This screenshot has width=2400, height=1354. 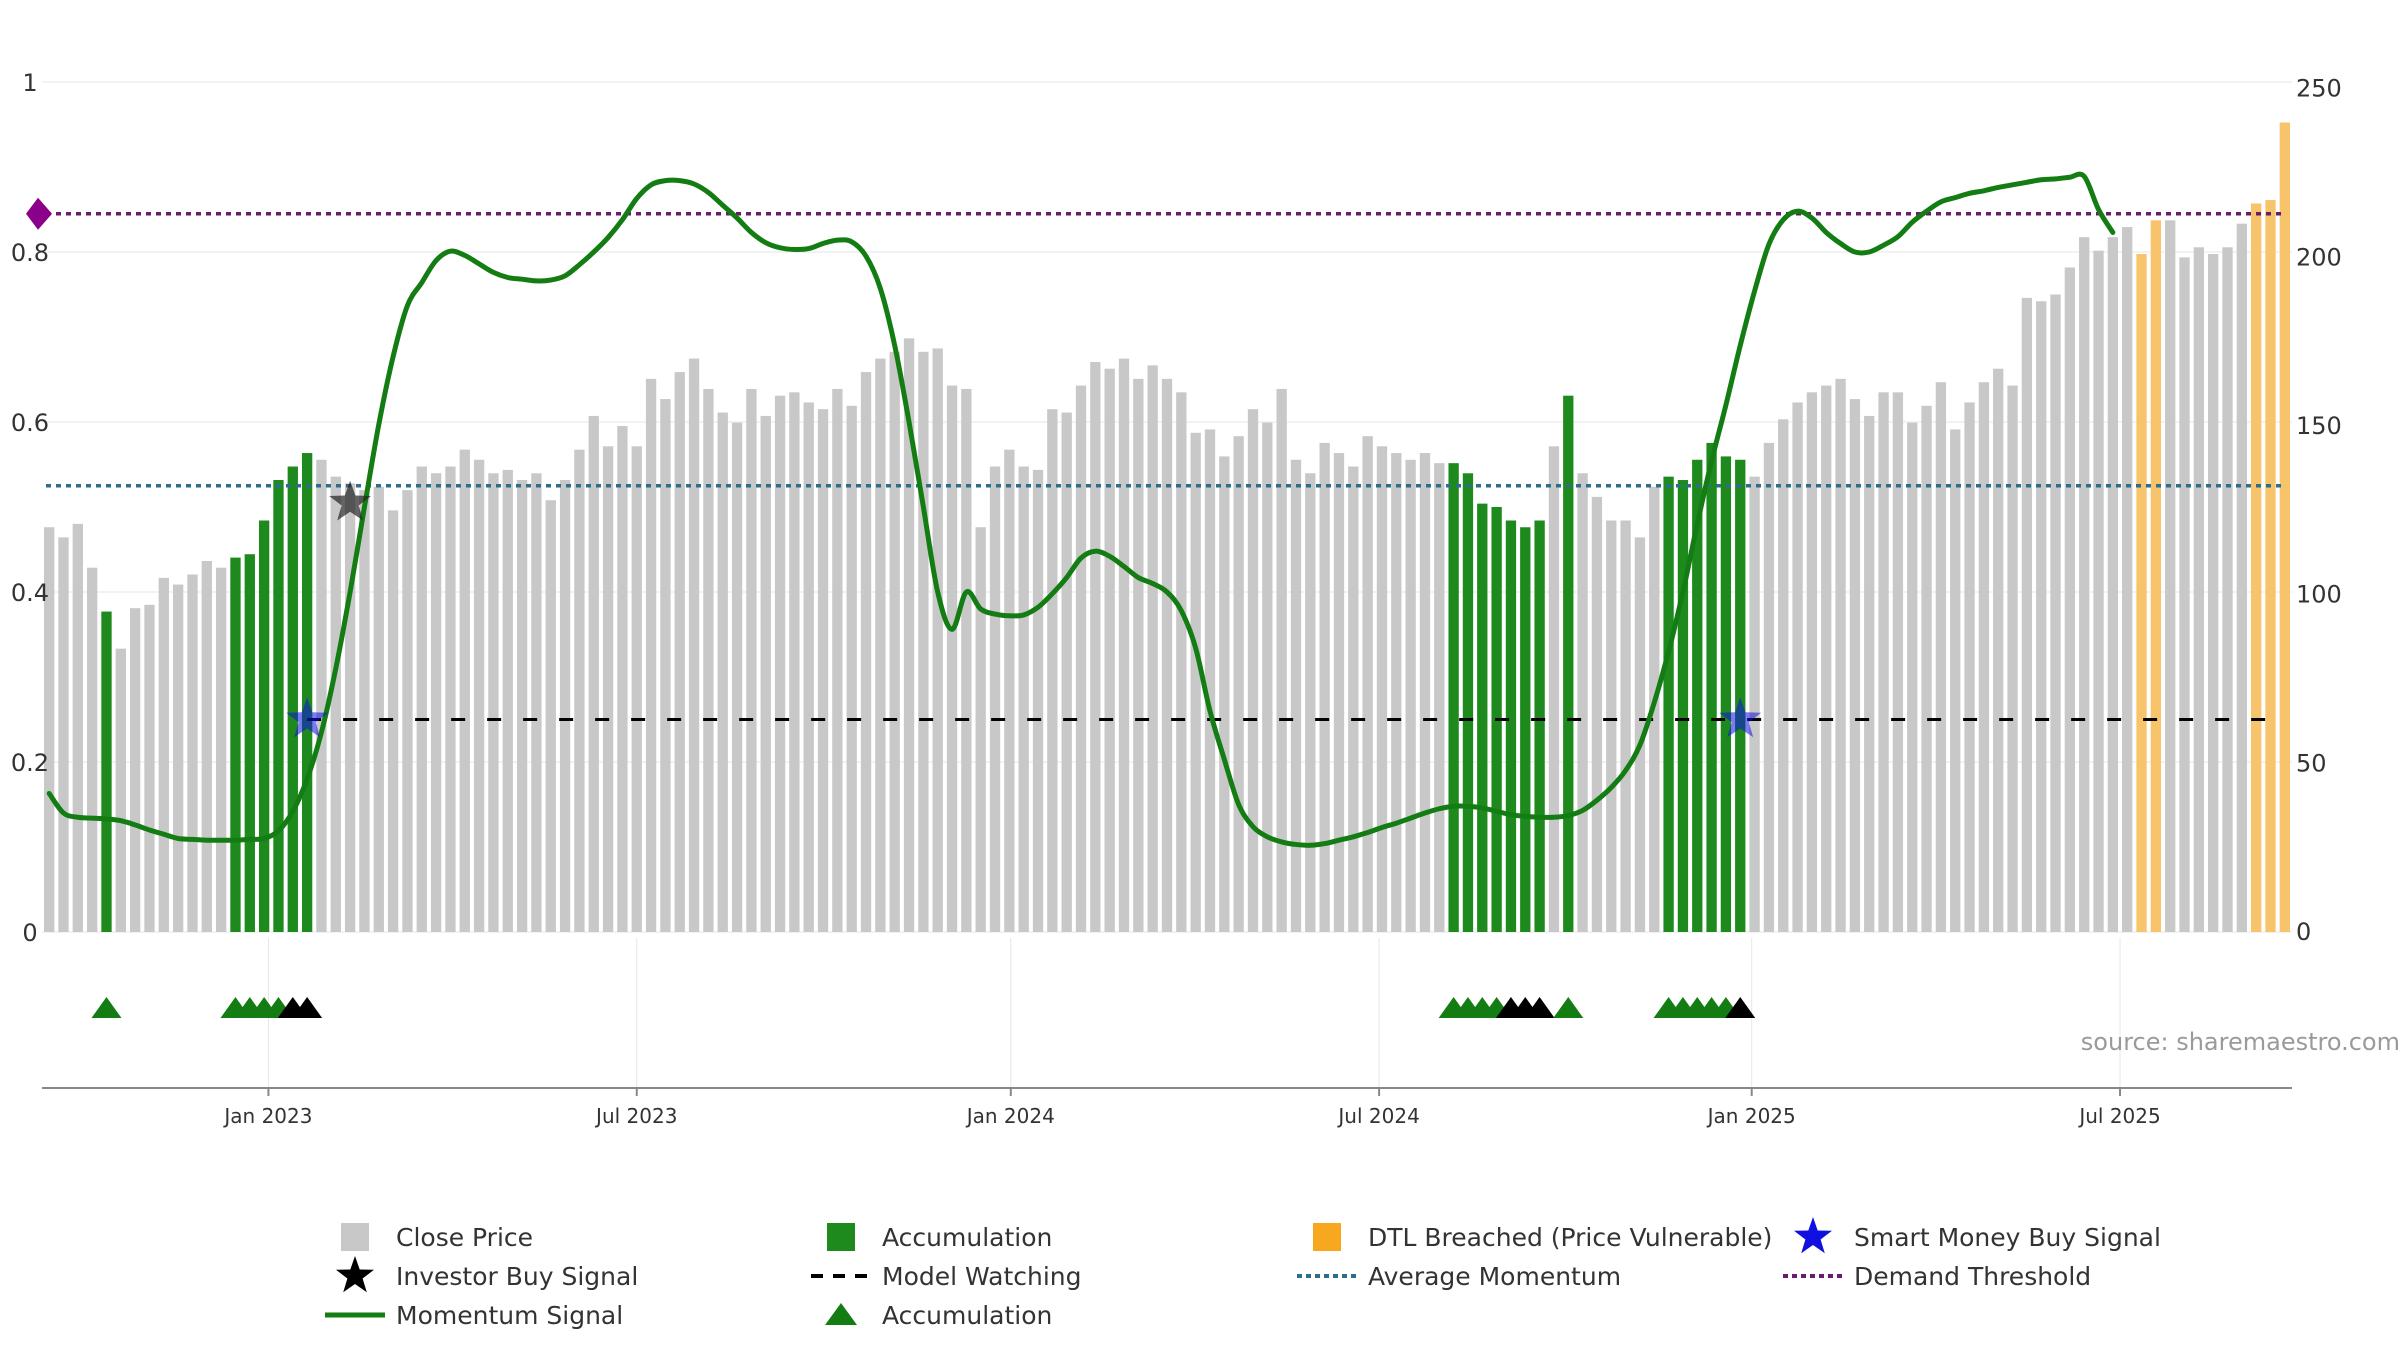 I want to click on legend-star-icon, so click(x=1813, y=1235).